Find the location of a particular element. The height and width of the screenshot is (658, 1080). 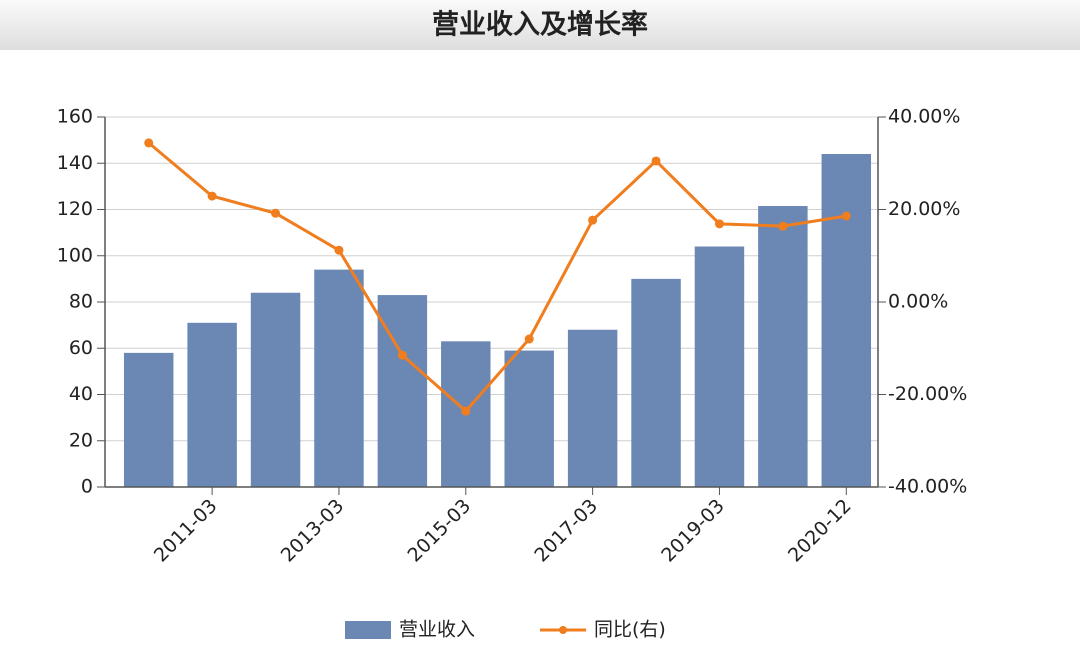

x-tick-label: 2017-03 is located at coordinates (566, 531).